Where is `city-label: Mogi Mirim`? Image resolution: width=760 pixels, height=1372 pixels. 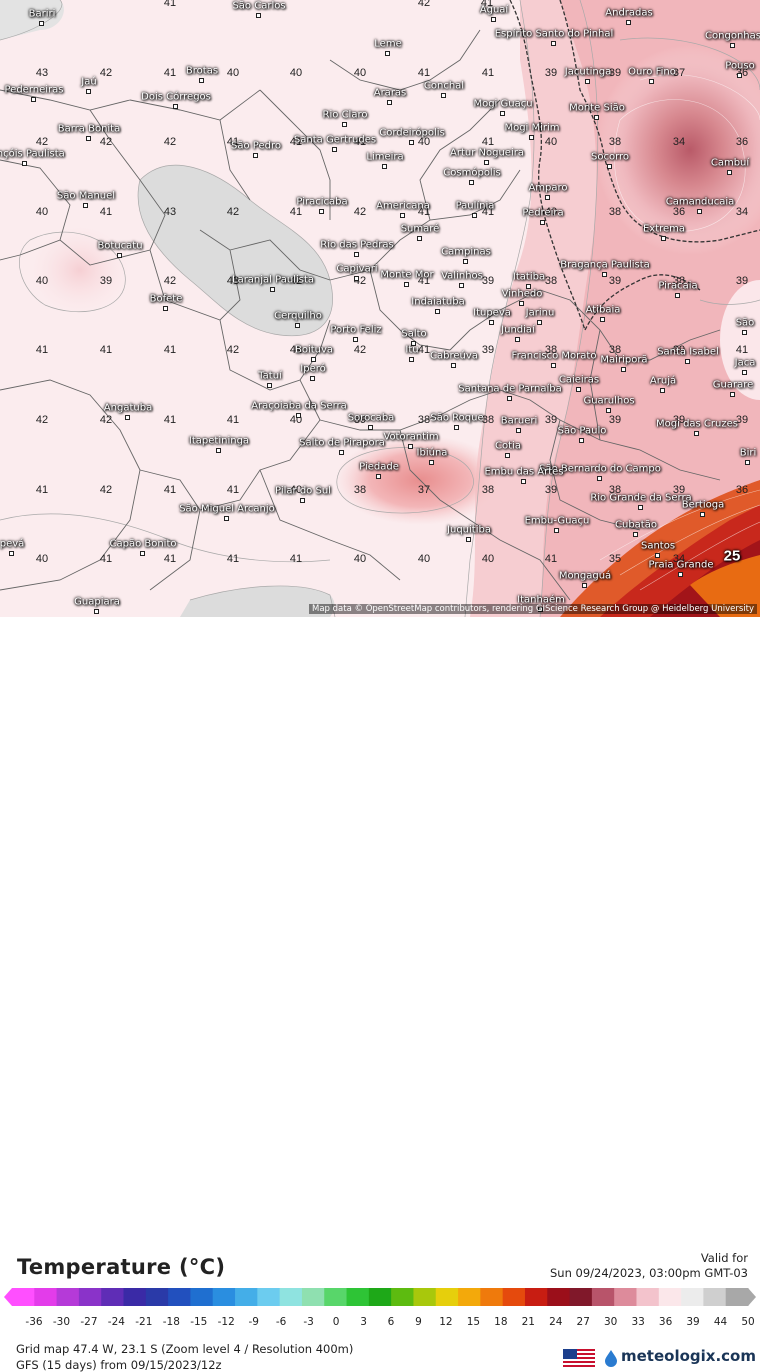 city-label: Mogi Mirim is located at coordinates (532, 128).